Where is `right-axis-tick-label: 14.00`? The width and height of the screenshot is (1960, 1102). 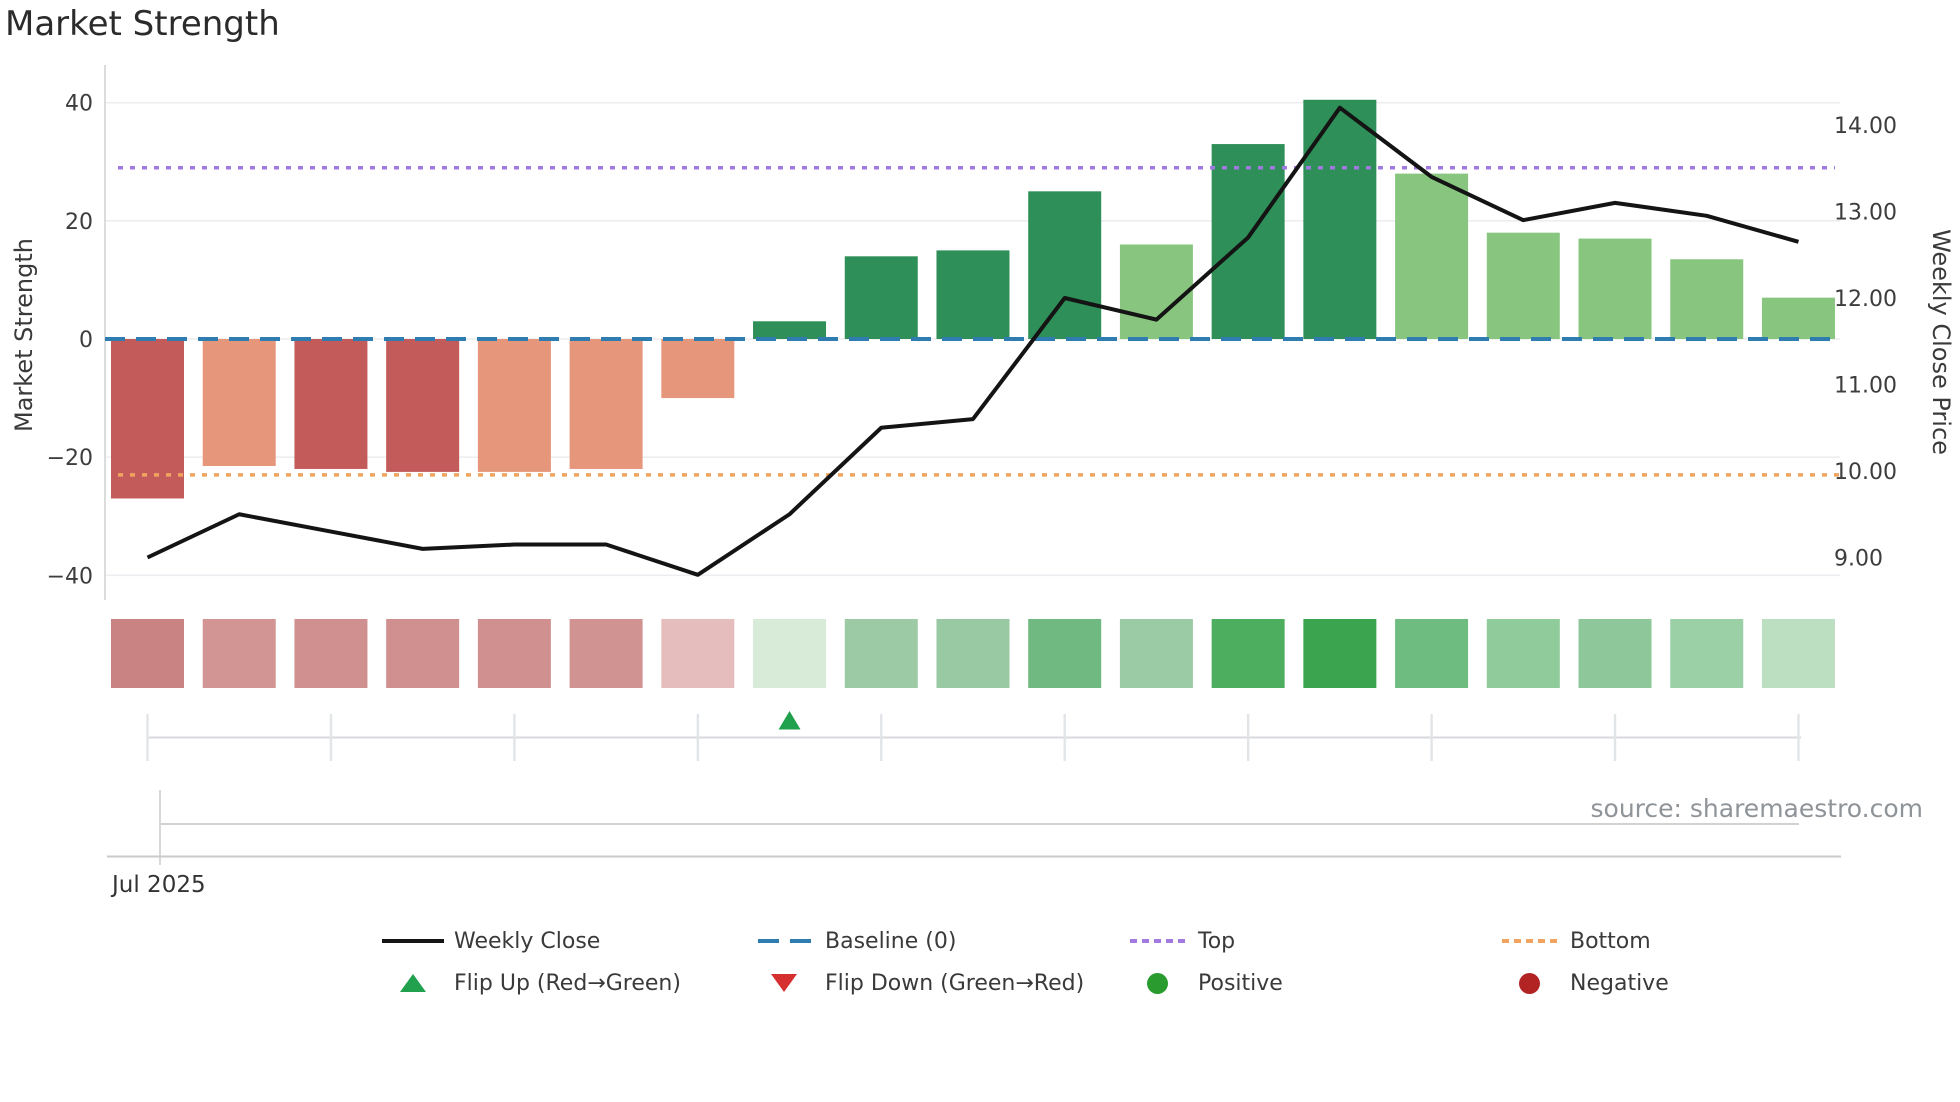 right-axis-tick-label: 14.00 is located at coordinates (1865, 126).